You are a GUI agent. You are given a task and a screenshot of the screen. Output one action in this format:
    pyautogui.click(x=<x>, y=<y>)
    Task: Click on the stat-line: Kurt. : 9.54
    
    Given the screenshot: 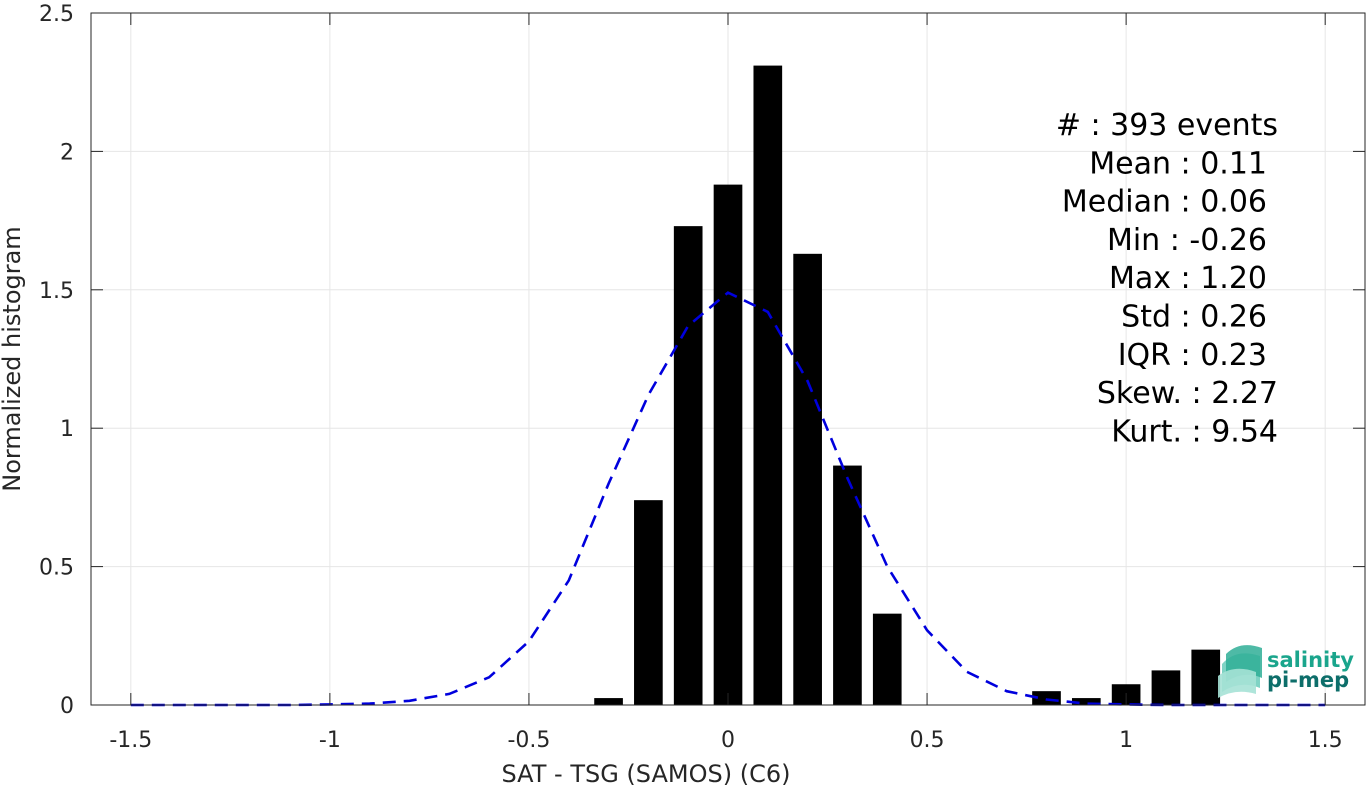 What is the action you would take?
    pyautogui.click(x=1194, y=431)
    